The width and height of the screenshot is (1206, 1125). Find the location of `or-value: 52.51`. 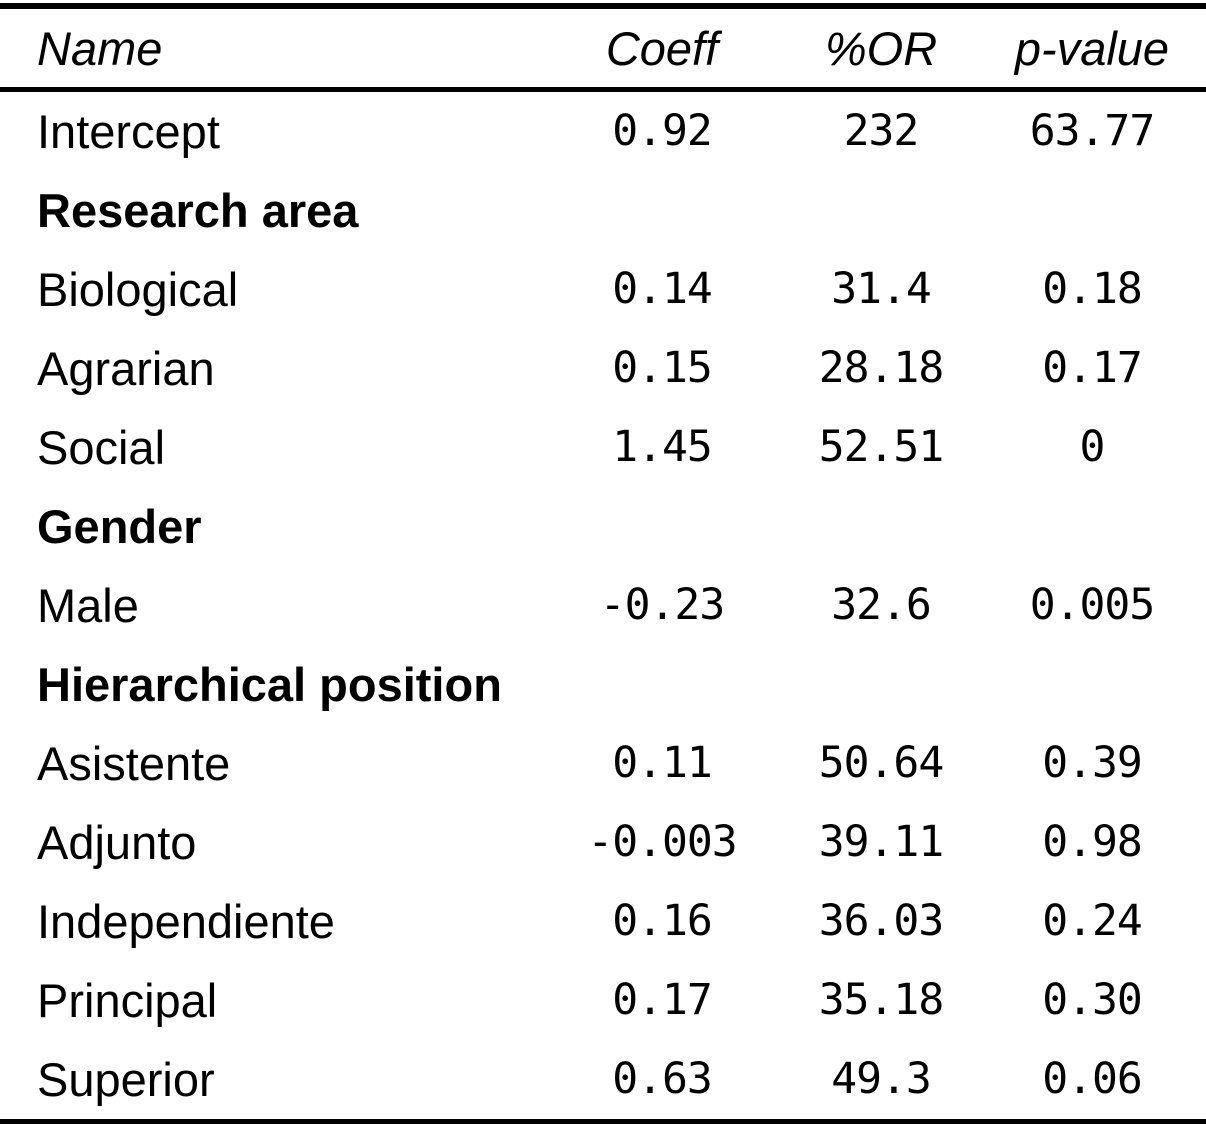

or-value: 52.51 is located at coordinates (881, 447).